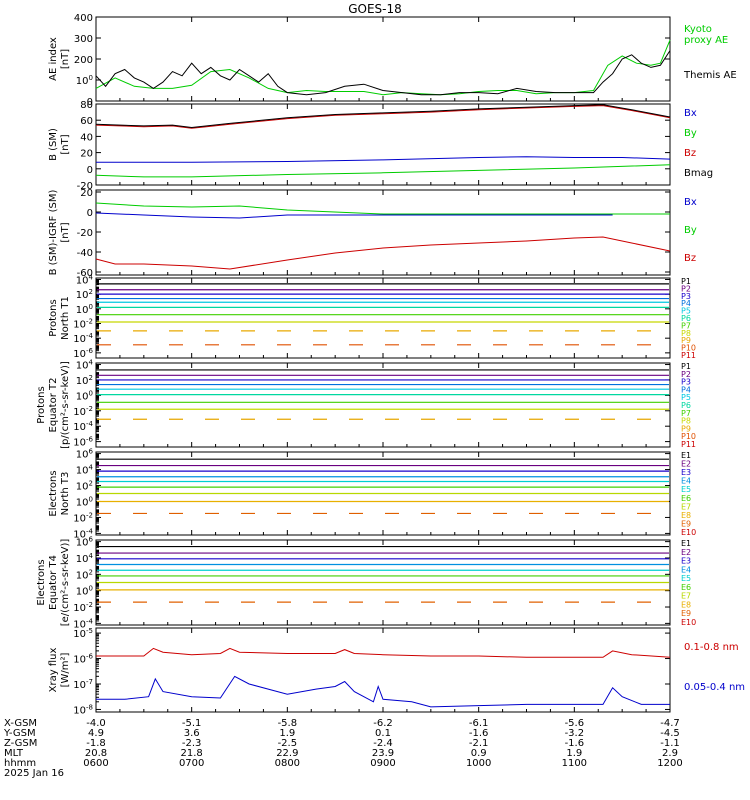 The height and width of the screenshot is (800, 750). What do you see at coordinates (686, 569) in the screenshot?
I see `e2-channel-label: E4` at bounding box center [686, 569].